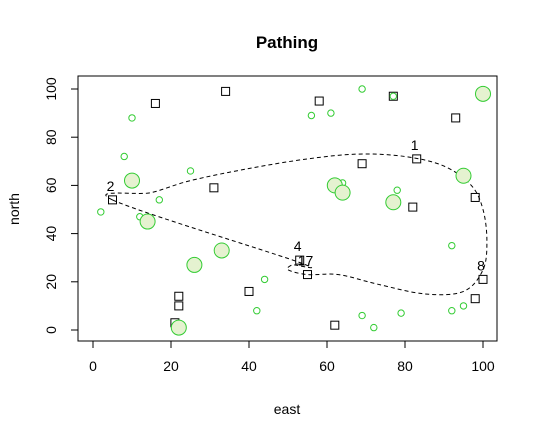 This screenshot has height=443, width=538. Describe the element at coordinates (171, 366) in the screenshot. I see `x-tick-label: 20` at that location.